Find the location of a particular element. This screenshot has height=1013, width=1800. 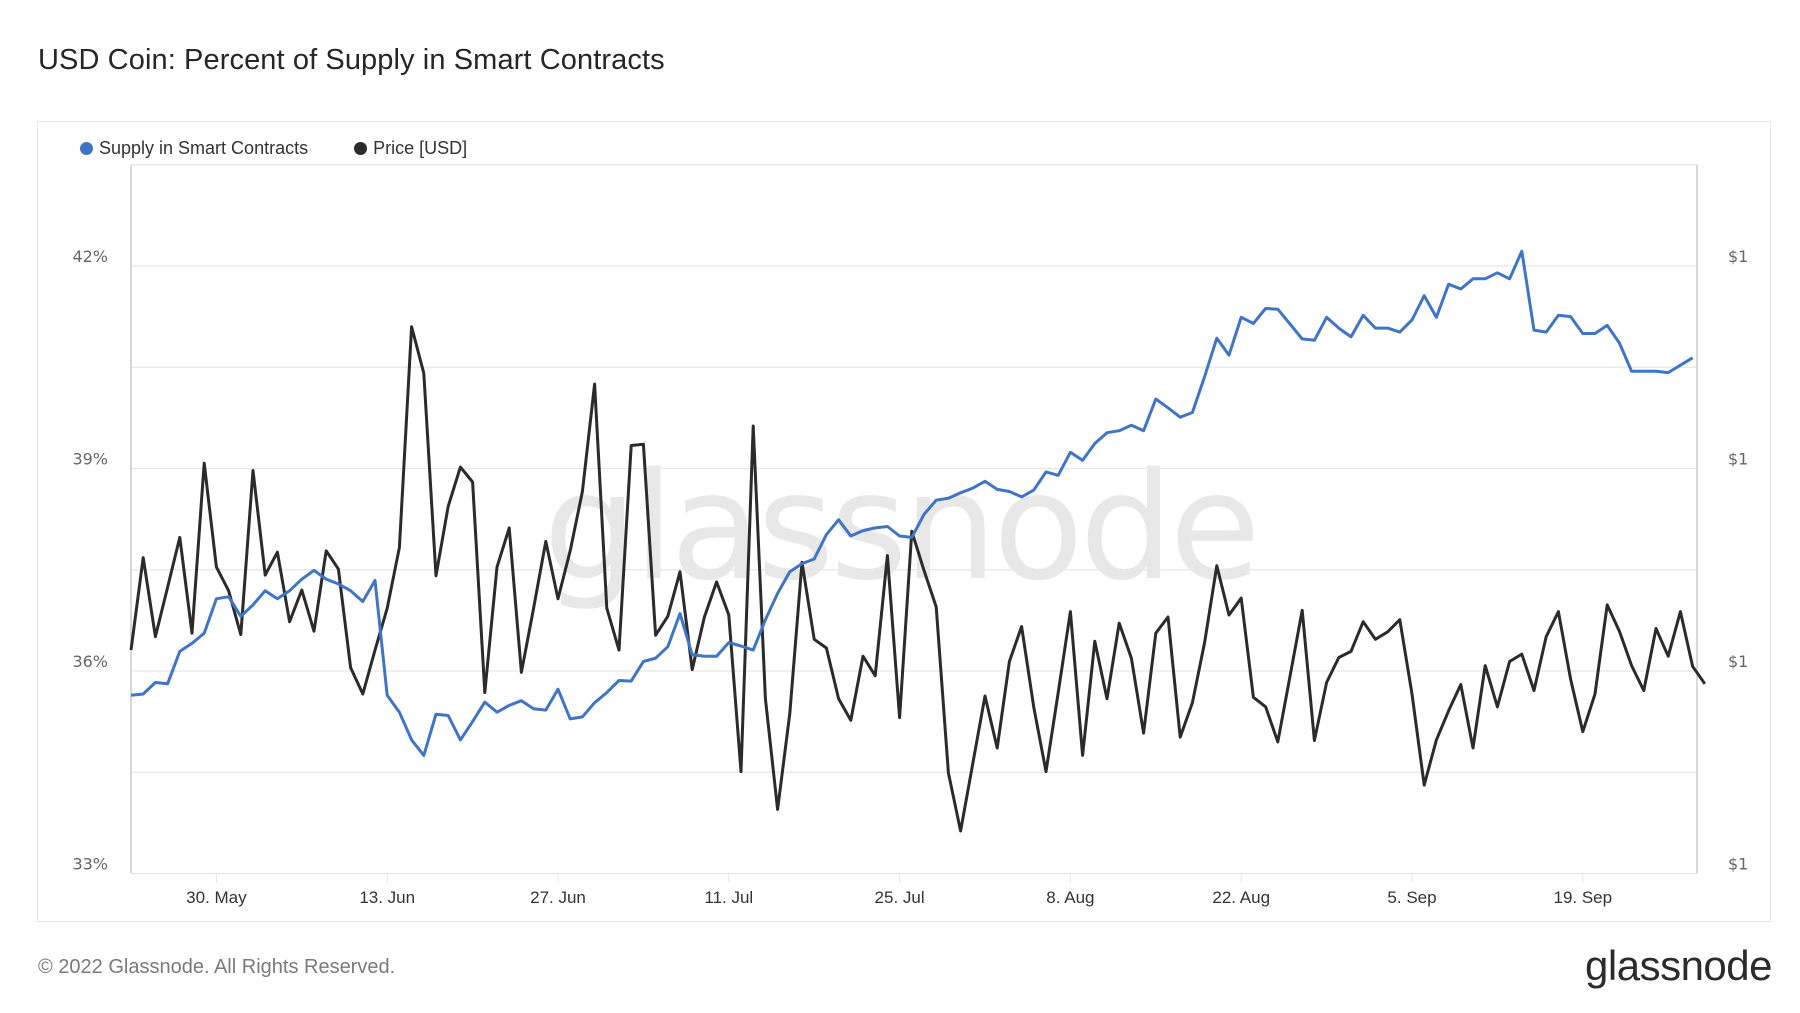

y-tick-label: 33% is located at coordinates (90, 864).